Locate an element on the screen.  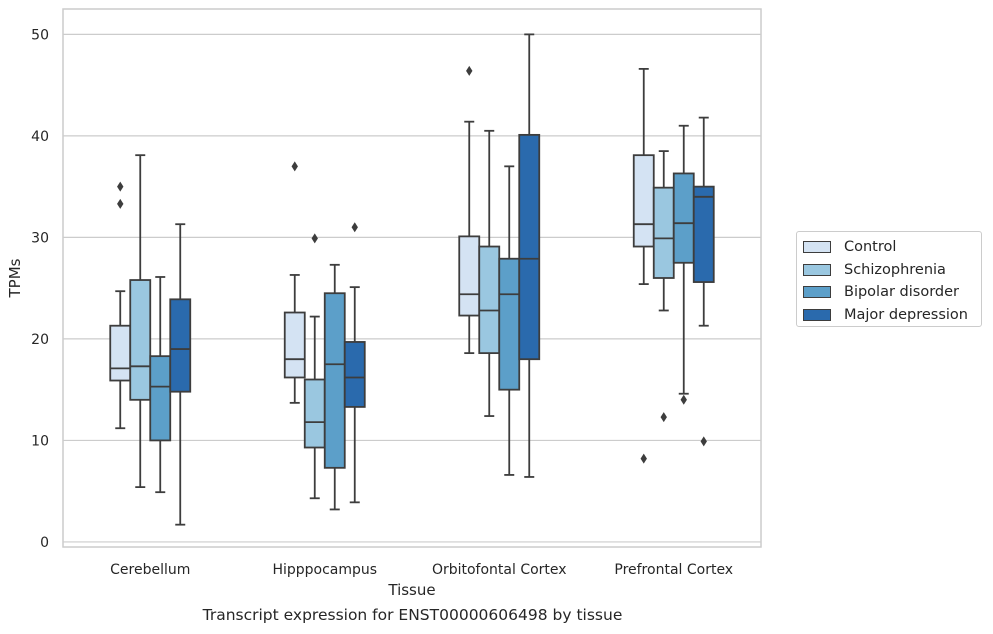
legend-item: Bipolar disorder is located at coordinates (892, 292).